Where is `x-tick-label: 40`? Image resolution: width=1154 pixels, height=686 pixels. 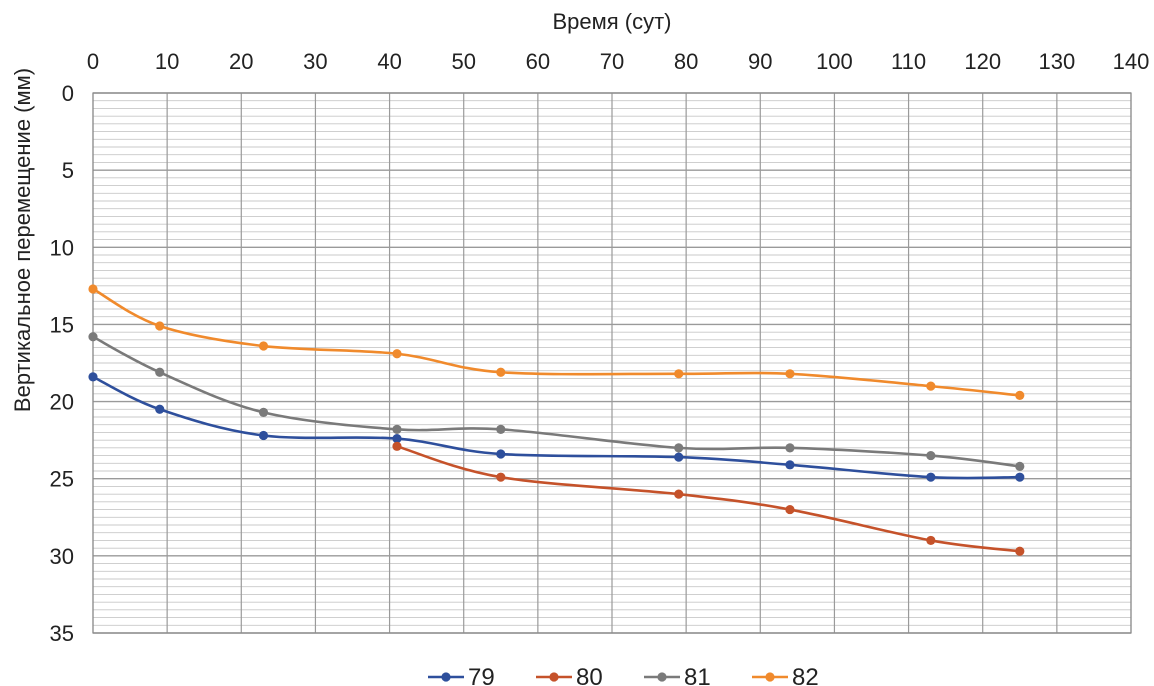 x-tick-label: 40 is located at coordinates (389, 61).